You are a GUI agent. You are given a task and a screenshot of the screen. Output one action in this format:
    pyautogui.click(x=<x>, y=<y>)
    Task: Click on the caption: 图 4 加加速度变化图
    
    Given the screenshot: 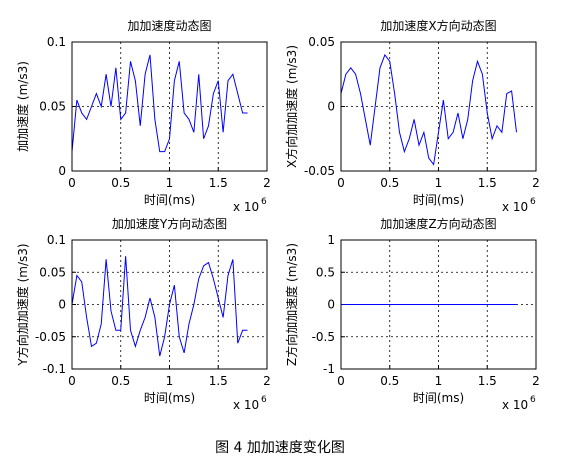 What is the action you would take?
    pyautogui.click(x=280, y=448)
    